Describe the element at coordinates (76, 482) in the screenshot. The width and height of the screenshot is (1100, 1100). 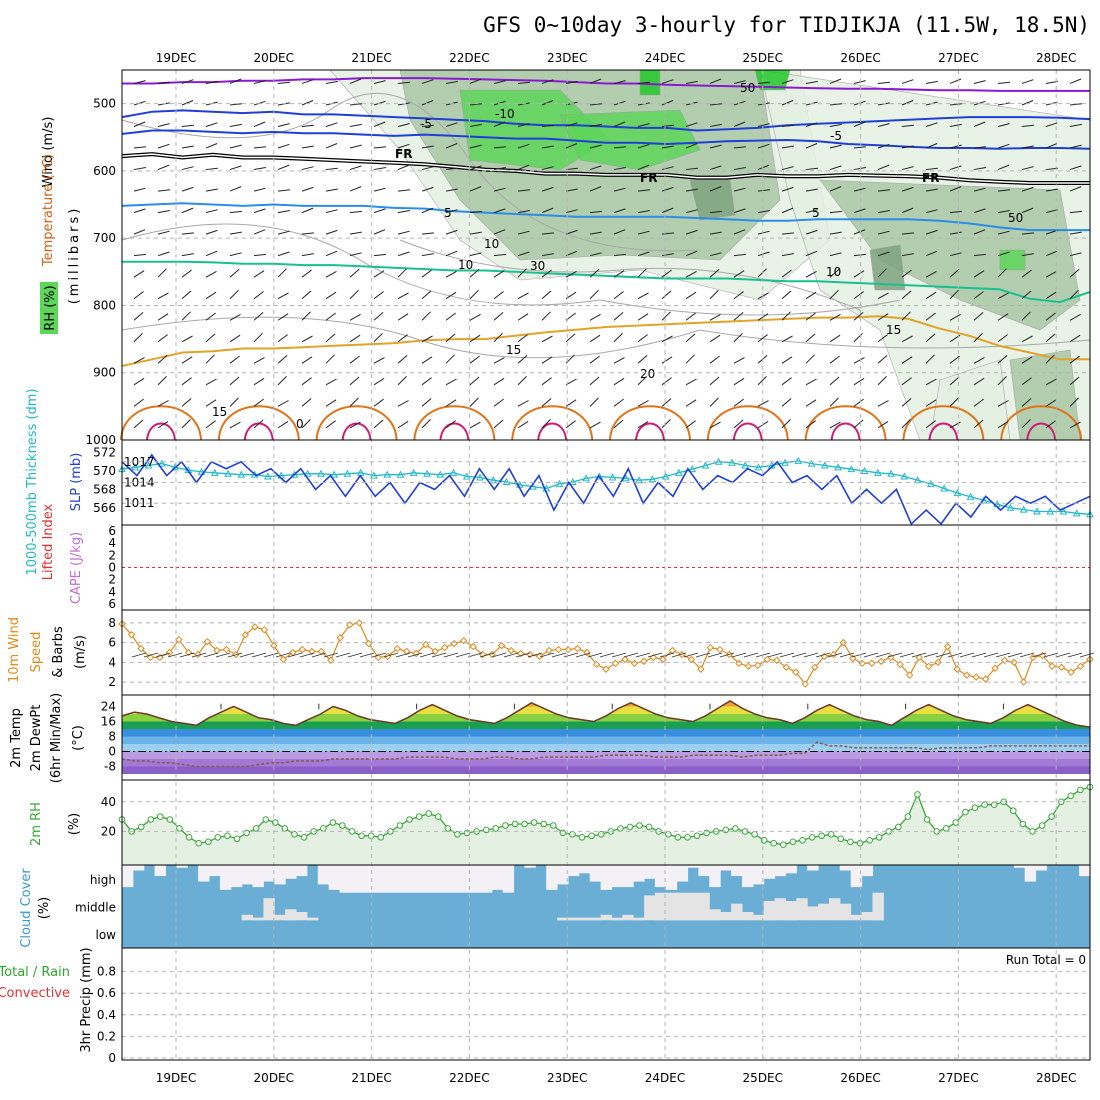
I see `slp-label: SLP (mb)` at that location.